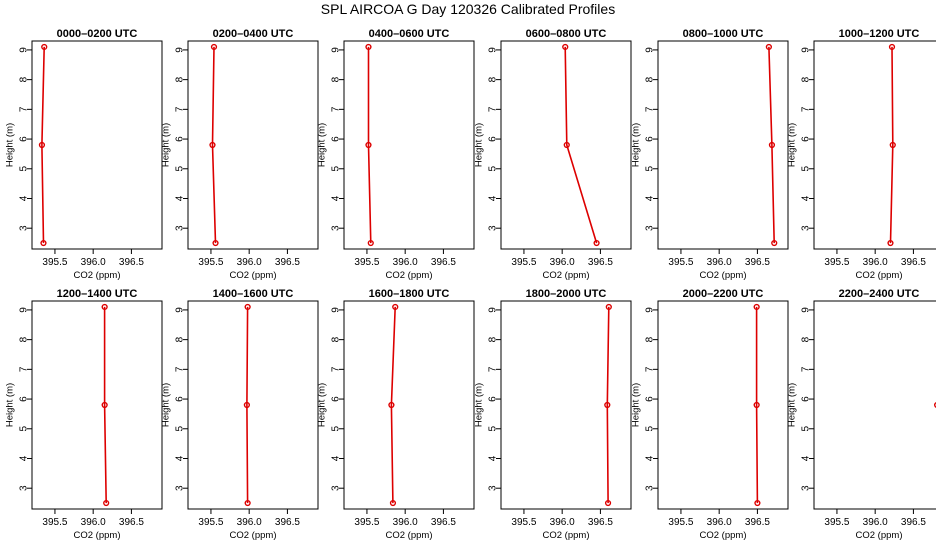 This screenshot has width=936, height=540. Describe the element at coordinates (97, 34) in the screenshot. I see `panel-title: 0000–0200 UTC` at that location.